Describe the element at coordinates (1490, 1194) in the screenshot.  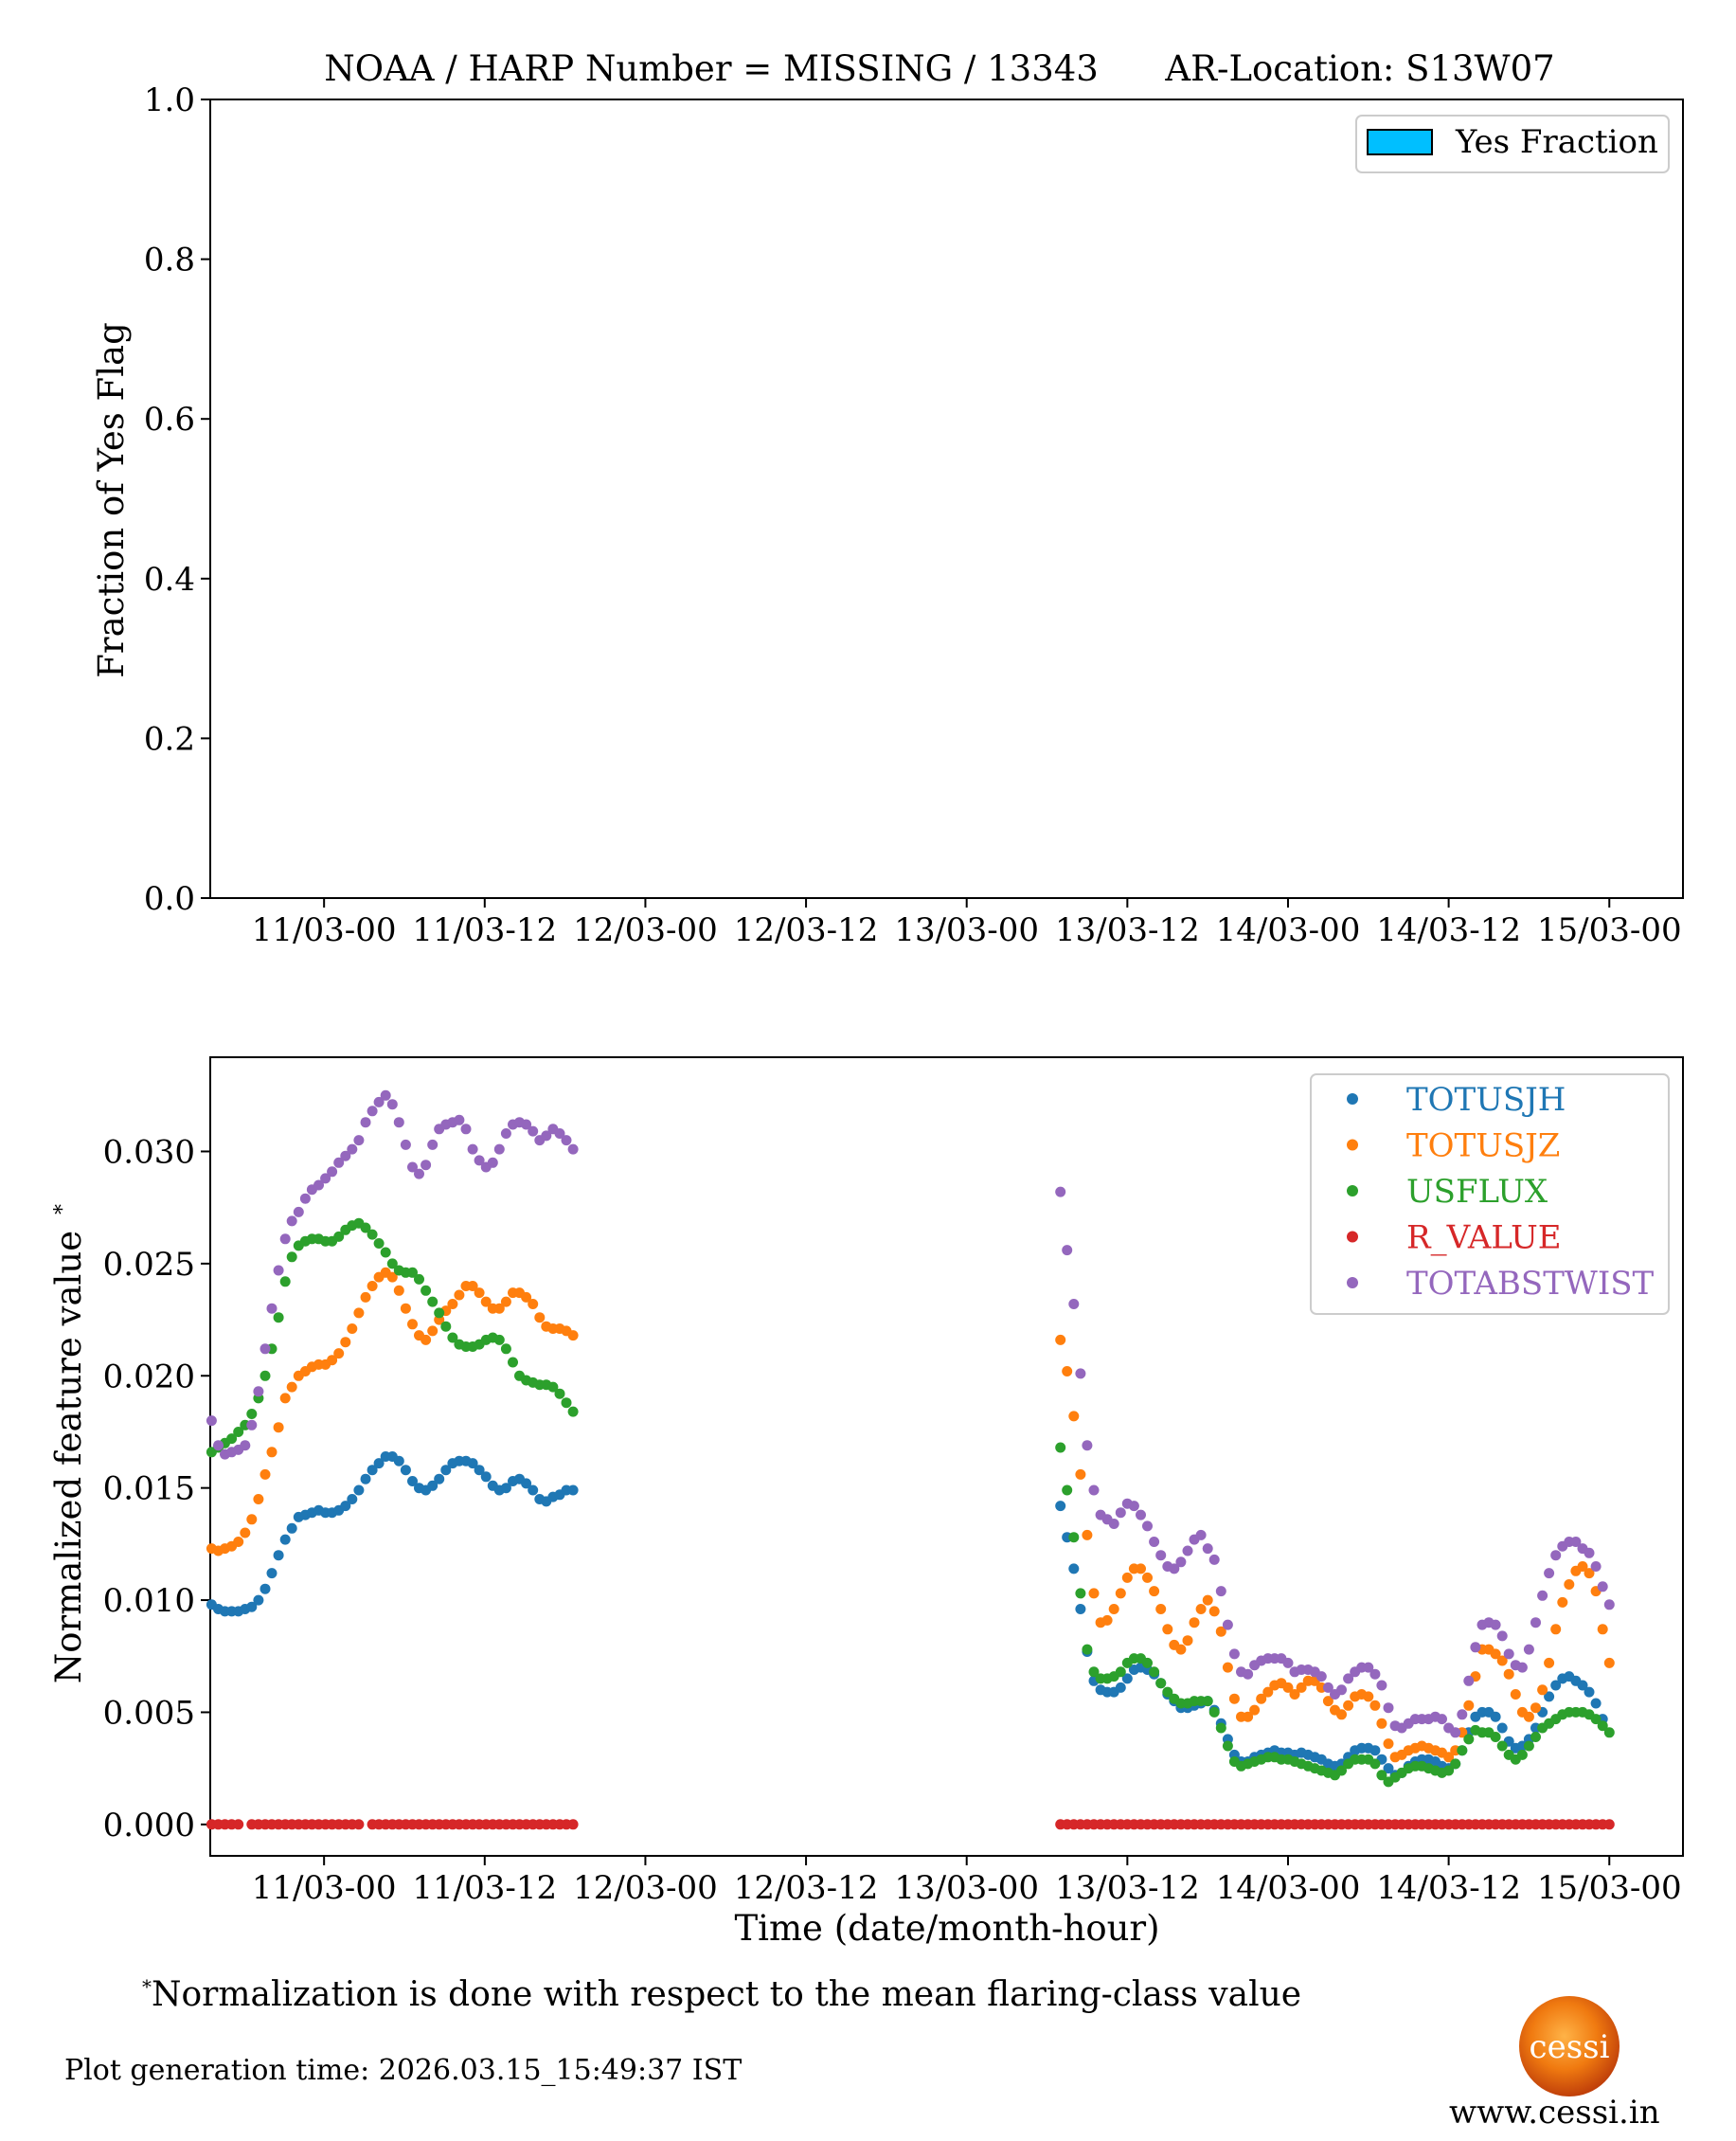
I see `bottom-legend-box` at that location.